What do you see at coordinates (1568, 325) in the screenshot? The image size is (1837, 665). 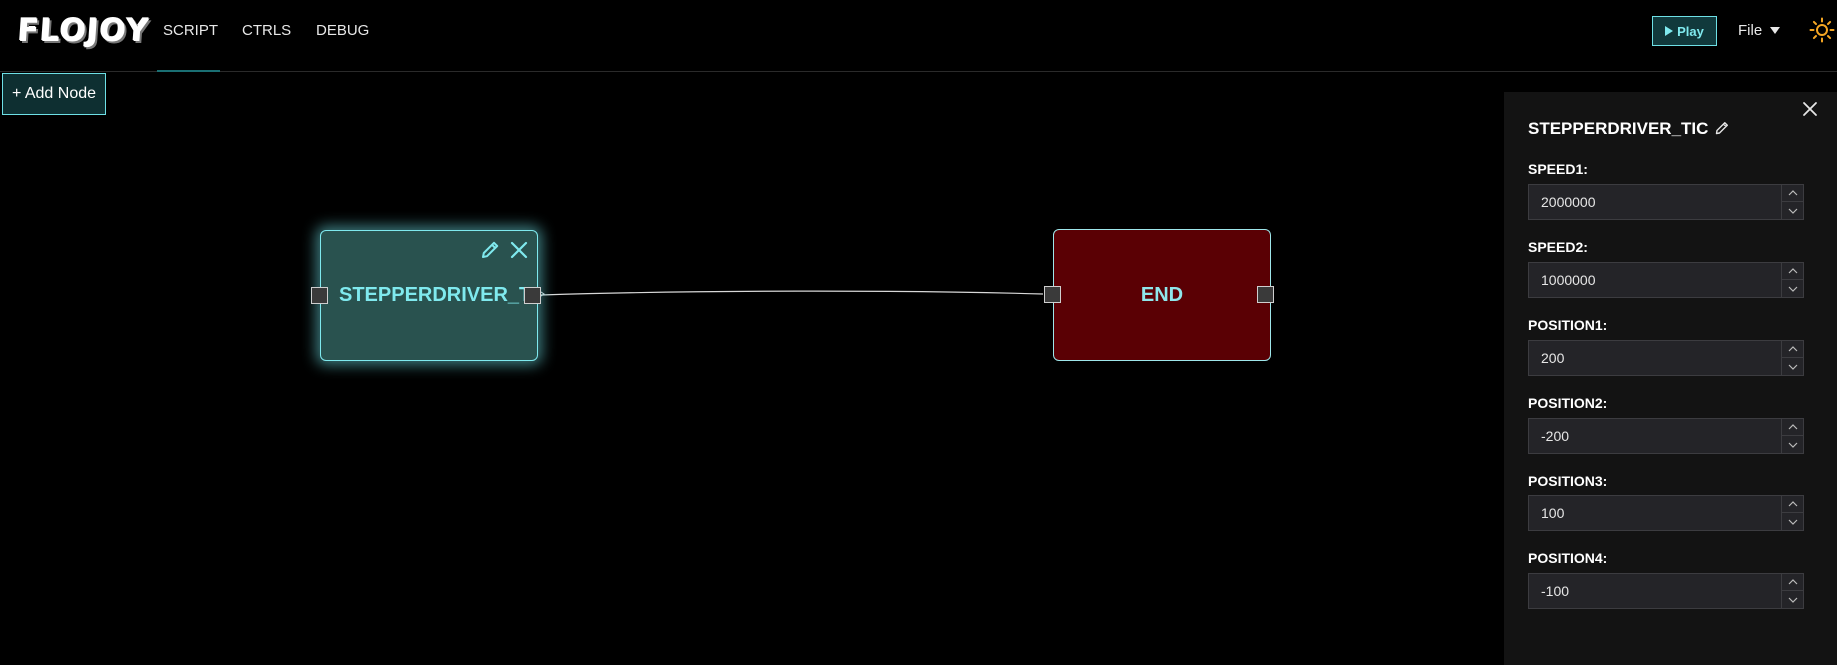 I see `param-label-position1: POSITION1:` at bounding box center [1568, 325].